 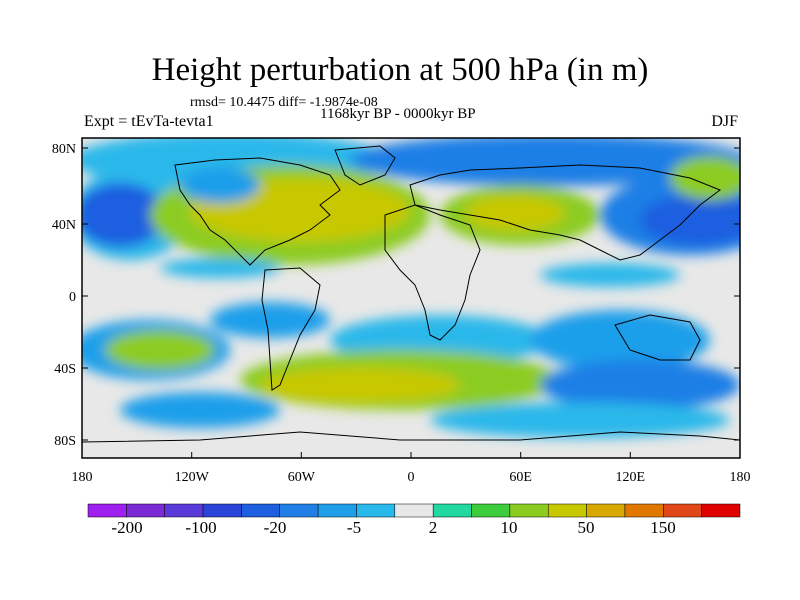 I want to click on lon-axis: 180 120W 60W 0 60E 120E 180, so click(x=411, y=468).